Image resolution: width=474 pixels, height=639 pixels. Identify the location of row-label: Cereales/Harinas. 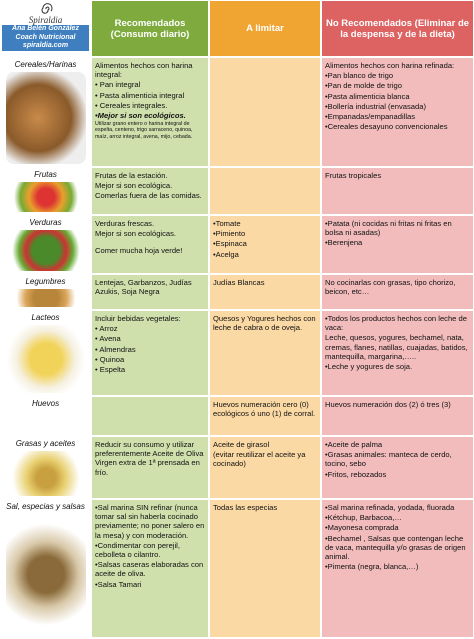
(45, 112).